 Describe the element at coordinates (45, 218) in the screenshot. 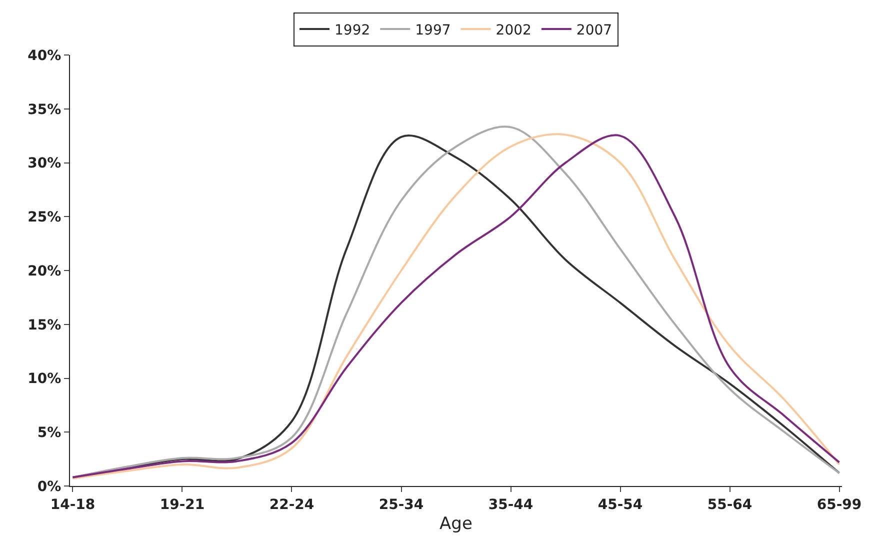

I see `y-tick-label: 25%` at that location.